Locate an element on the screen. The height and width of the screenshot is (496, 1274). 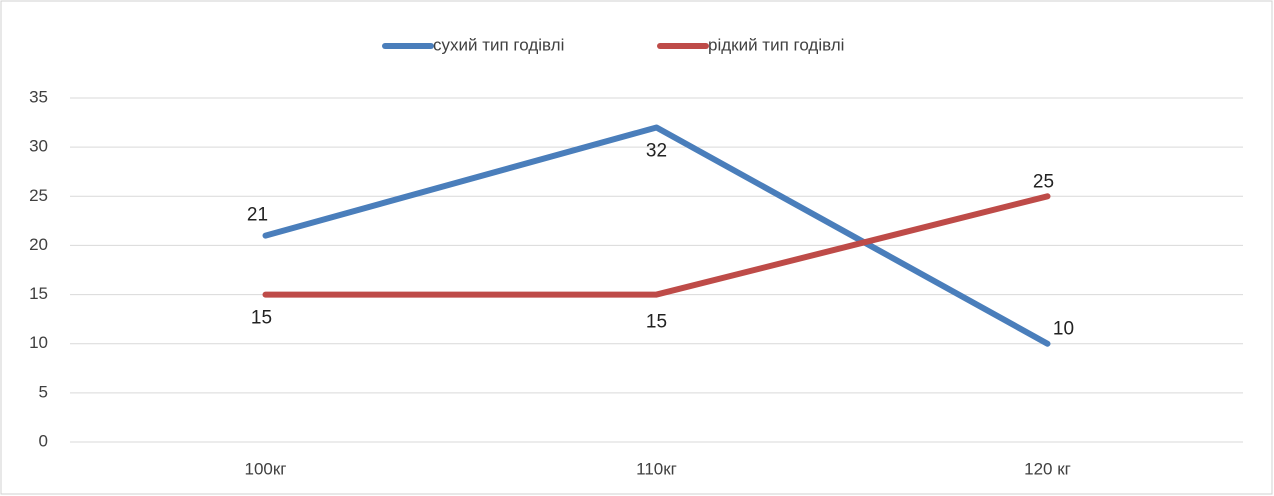
data-label: 25 is located at coordinates (1043, 181).